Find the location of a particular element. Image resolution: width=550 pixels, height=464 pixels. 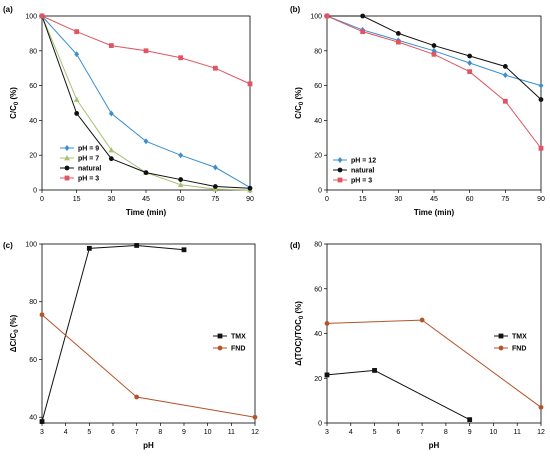

legend: pH = 9 pH = 7 natural pH = 3 is located at coordinates (80, 164).